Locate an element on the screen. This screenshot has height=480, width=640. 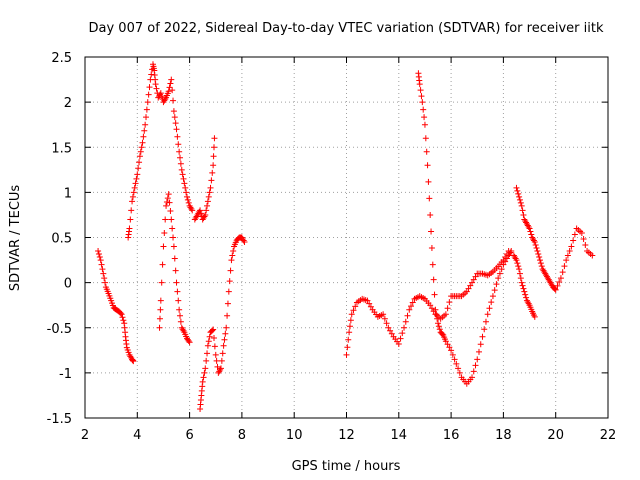
y-tick-label: -1 is located at coordinates (65, 374).